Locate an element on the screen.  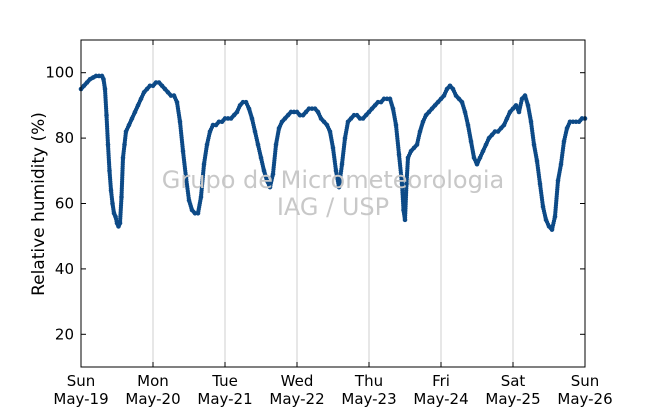
x-tick-date-label: May-25 is located at coordinates (512, 399).